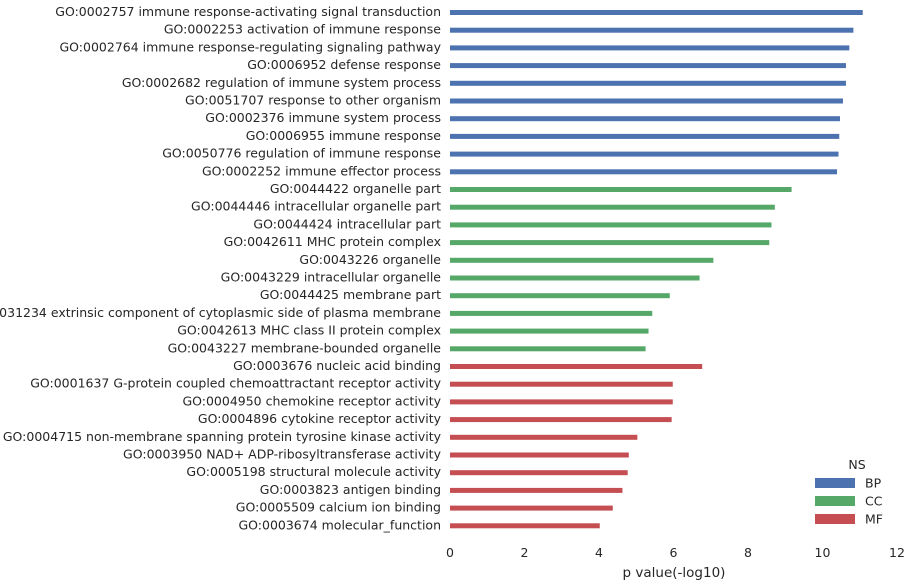 This screenshot has width=911, height=587. I want to click on category-label: GO:0005198 structural molecule activity, so click(313, 471).